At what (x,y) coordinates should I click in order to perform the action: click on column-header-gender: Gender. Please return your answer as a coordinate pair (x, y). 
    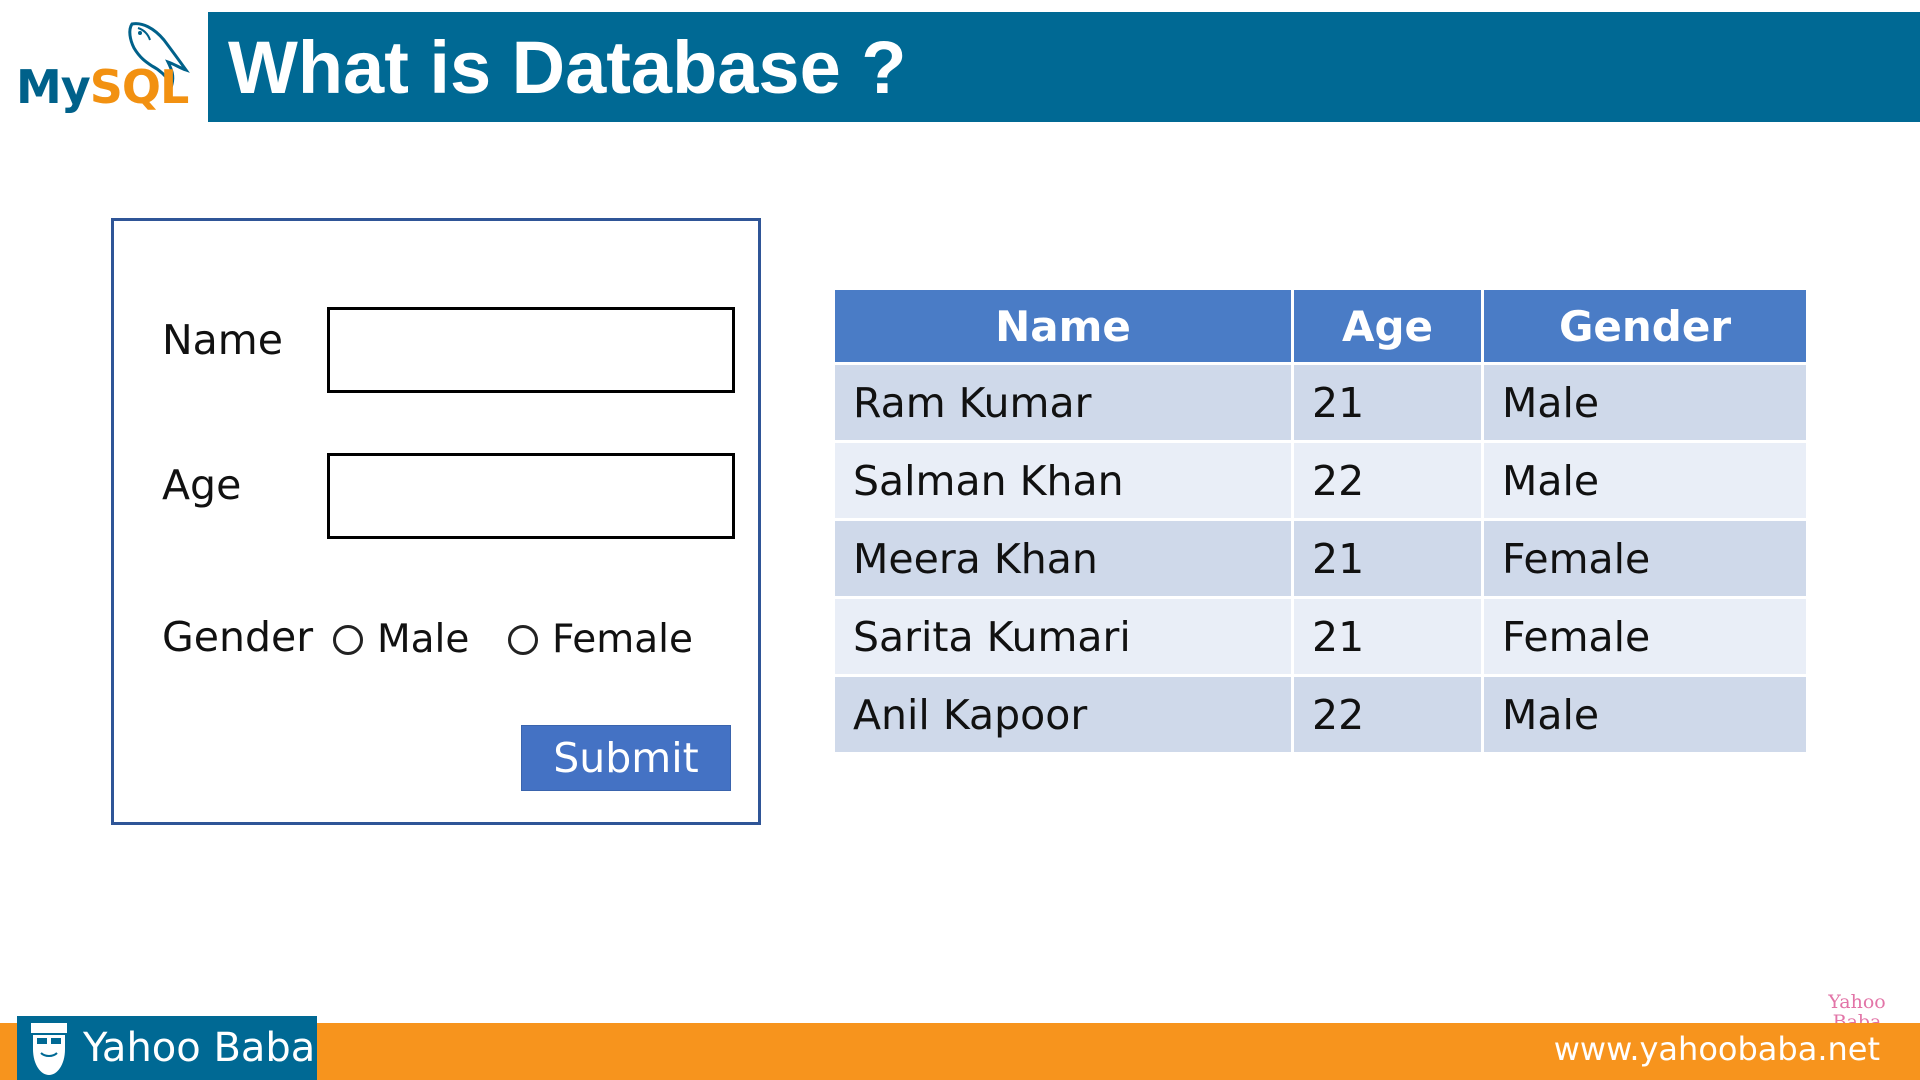
    Looking at the image, I should click on (1645, 326).